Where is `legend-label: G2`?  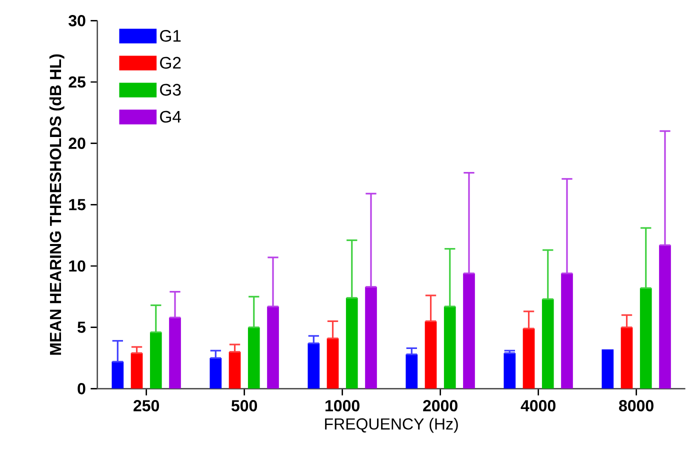
legend-label: G2 is located at coordinates (170, 62).